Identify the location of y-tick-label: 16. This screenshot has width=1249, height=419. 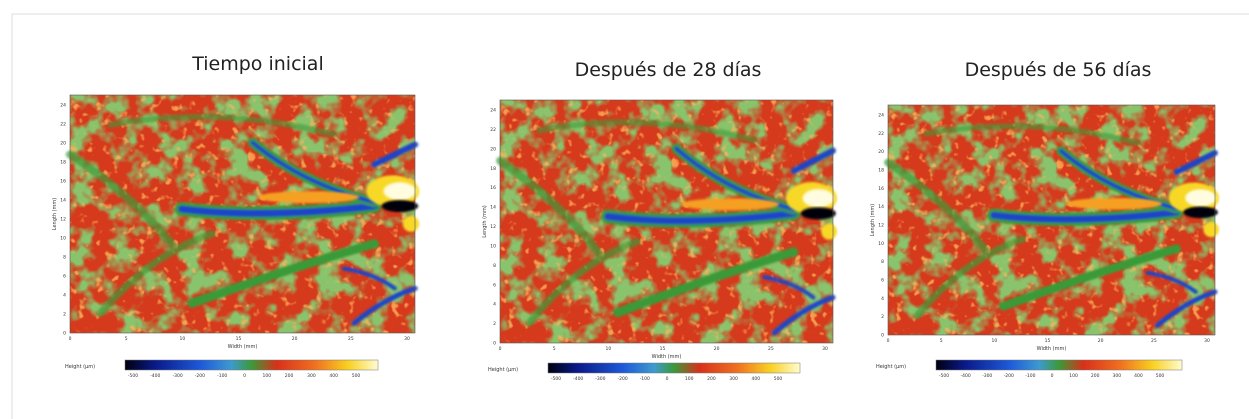
(493, 188).